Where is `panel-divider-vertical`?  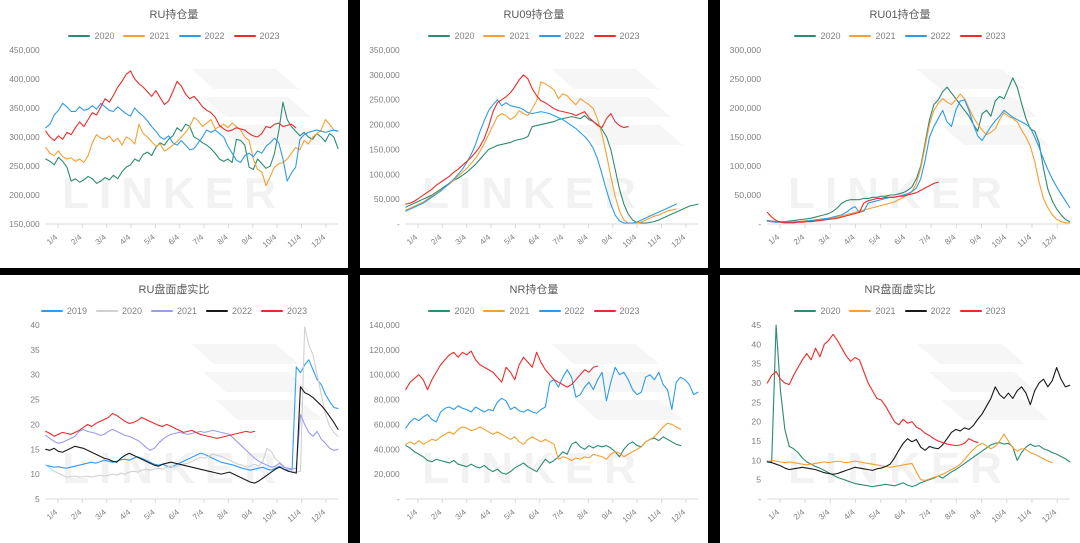
panel-divider-vertical is located at coordinates (714, 409).